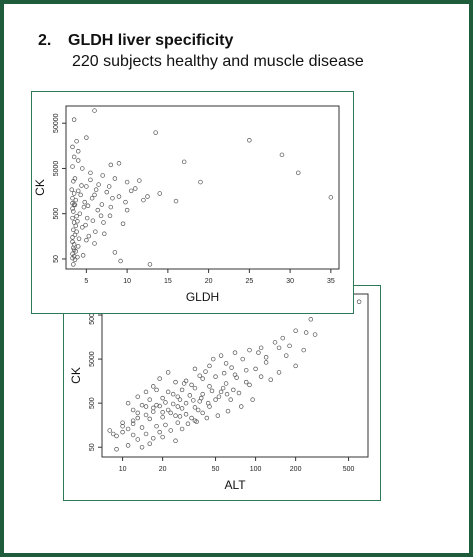 The width and height of the screenshot is (473, 557). What do you see at coordinates (168, 281) in the screenshot?
I see `x-tick-label: 15` at bounding box center [168, 281].